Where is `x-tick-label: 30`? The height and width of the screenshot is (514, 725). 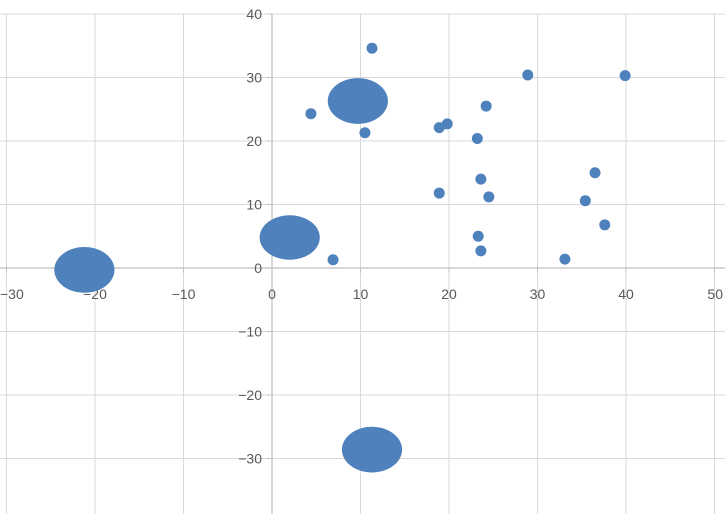
x-tick-label: 30 is located at coordinates (538, 294).